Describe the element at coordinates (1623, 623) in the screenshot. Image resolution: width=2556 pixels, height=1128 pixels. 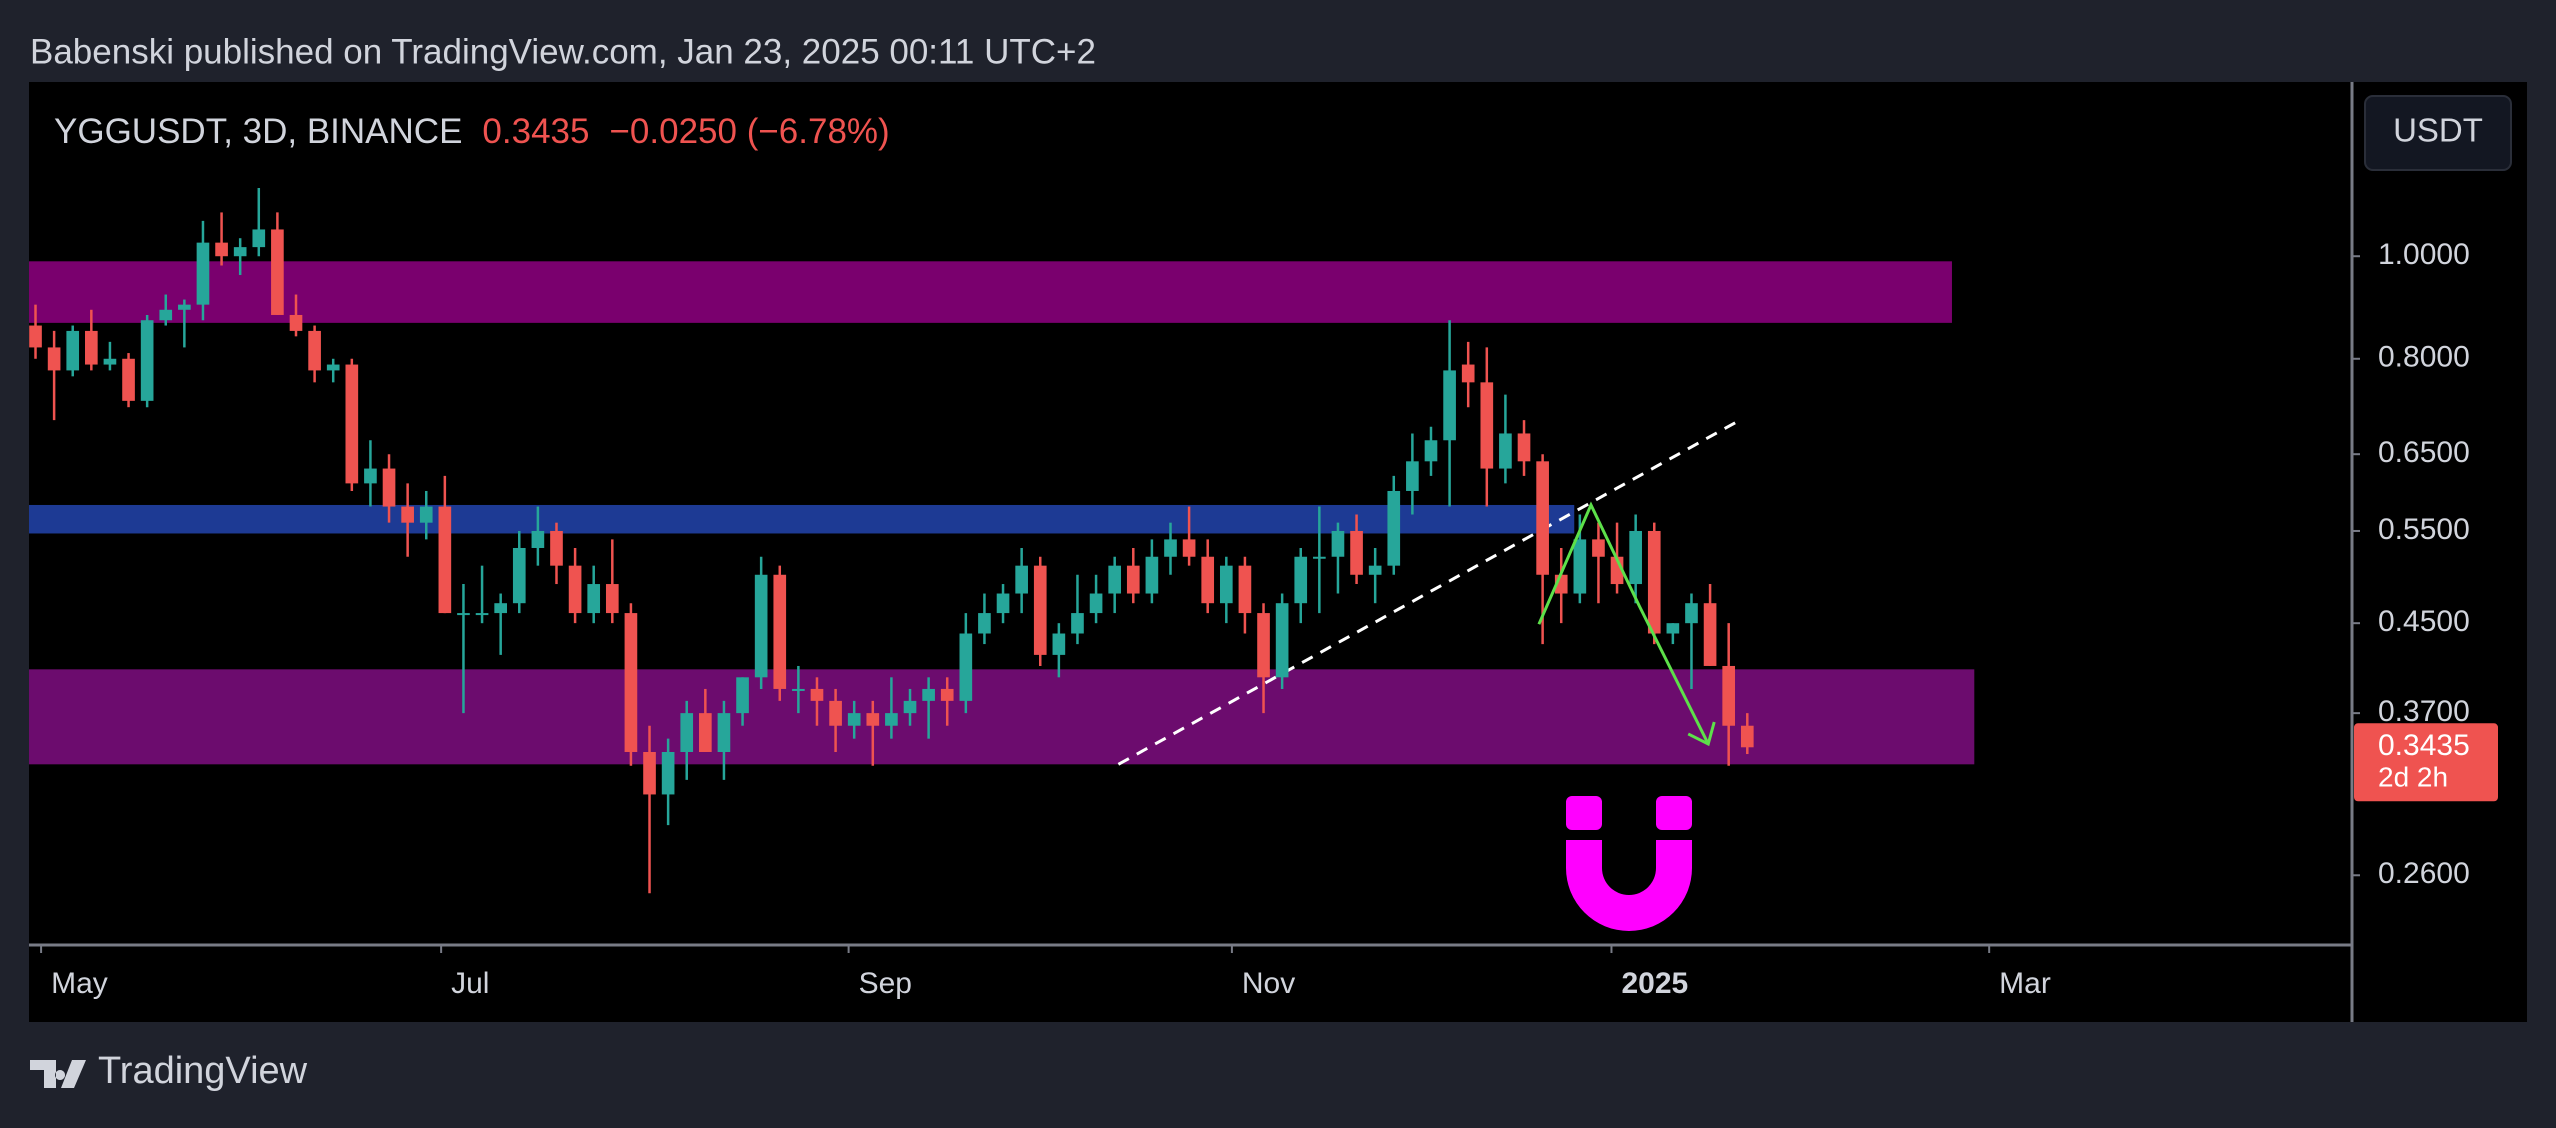
I see `projection-path` at that location.